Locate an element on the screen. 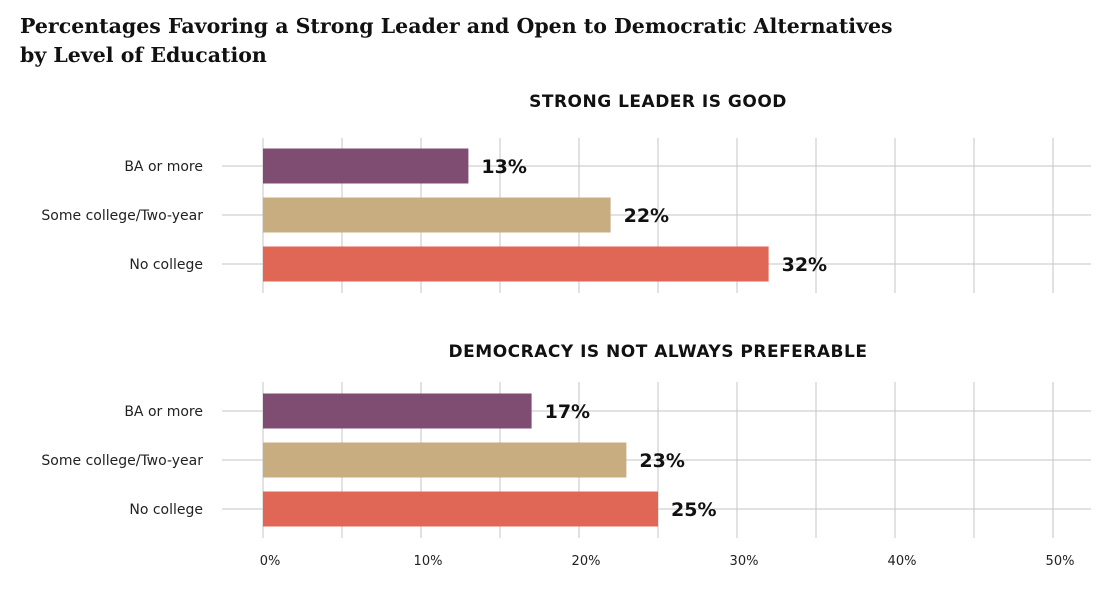 The height and width of the screenshot is (589, 1117). x-tick-label: 50% is located at coordinates (1060, 561).